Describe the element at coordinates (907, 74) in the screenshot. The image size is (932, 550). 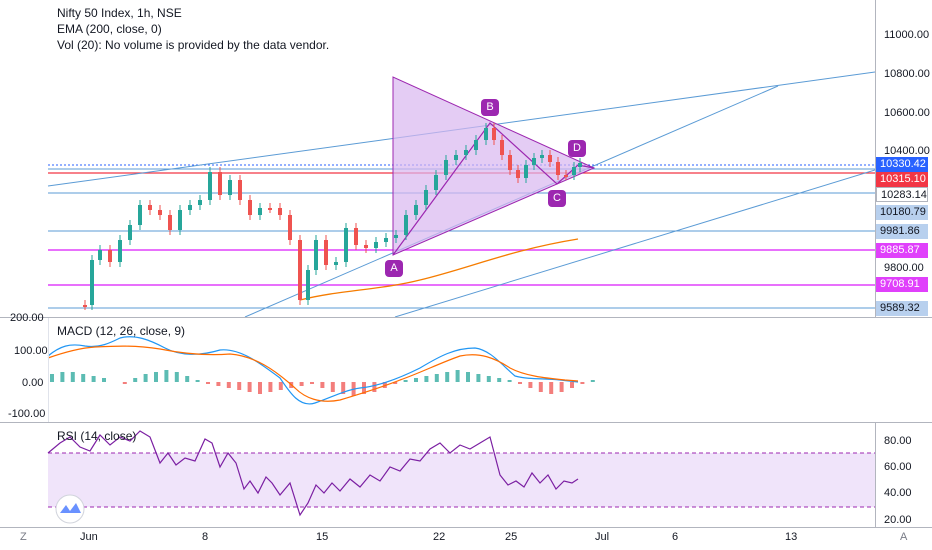
I see `price-tick: 10800.00` at that location.